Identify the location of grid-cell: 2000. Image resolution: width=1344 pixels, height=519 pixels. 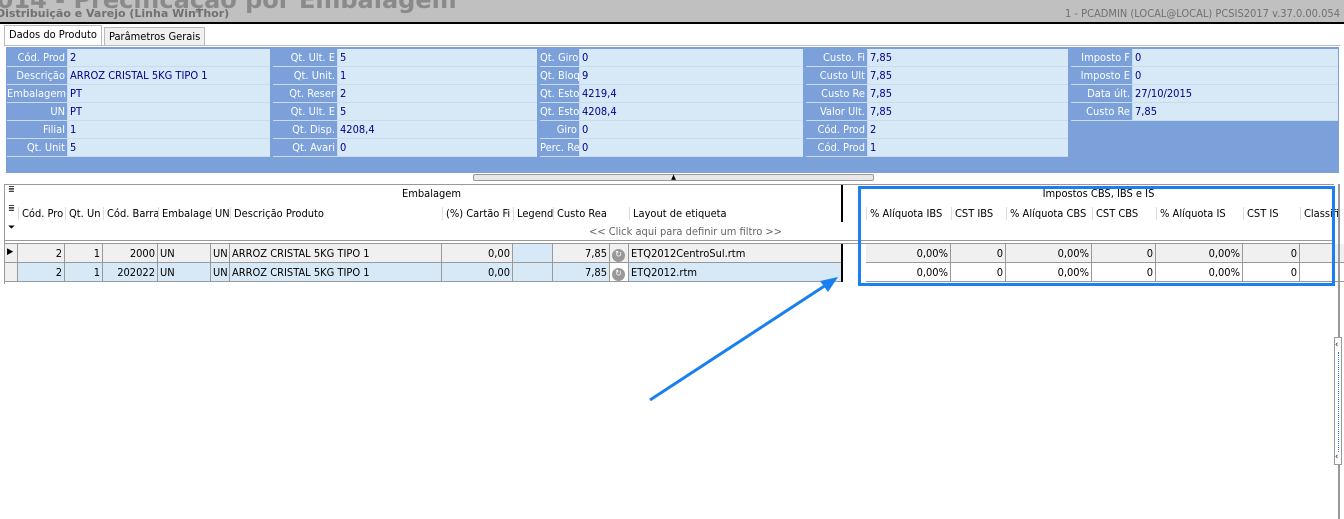
(130, 253).